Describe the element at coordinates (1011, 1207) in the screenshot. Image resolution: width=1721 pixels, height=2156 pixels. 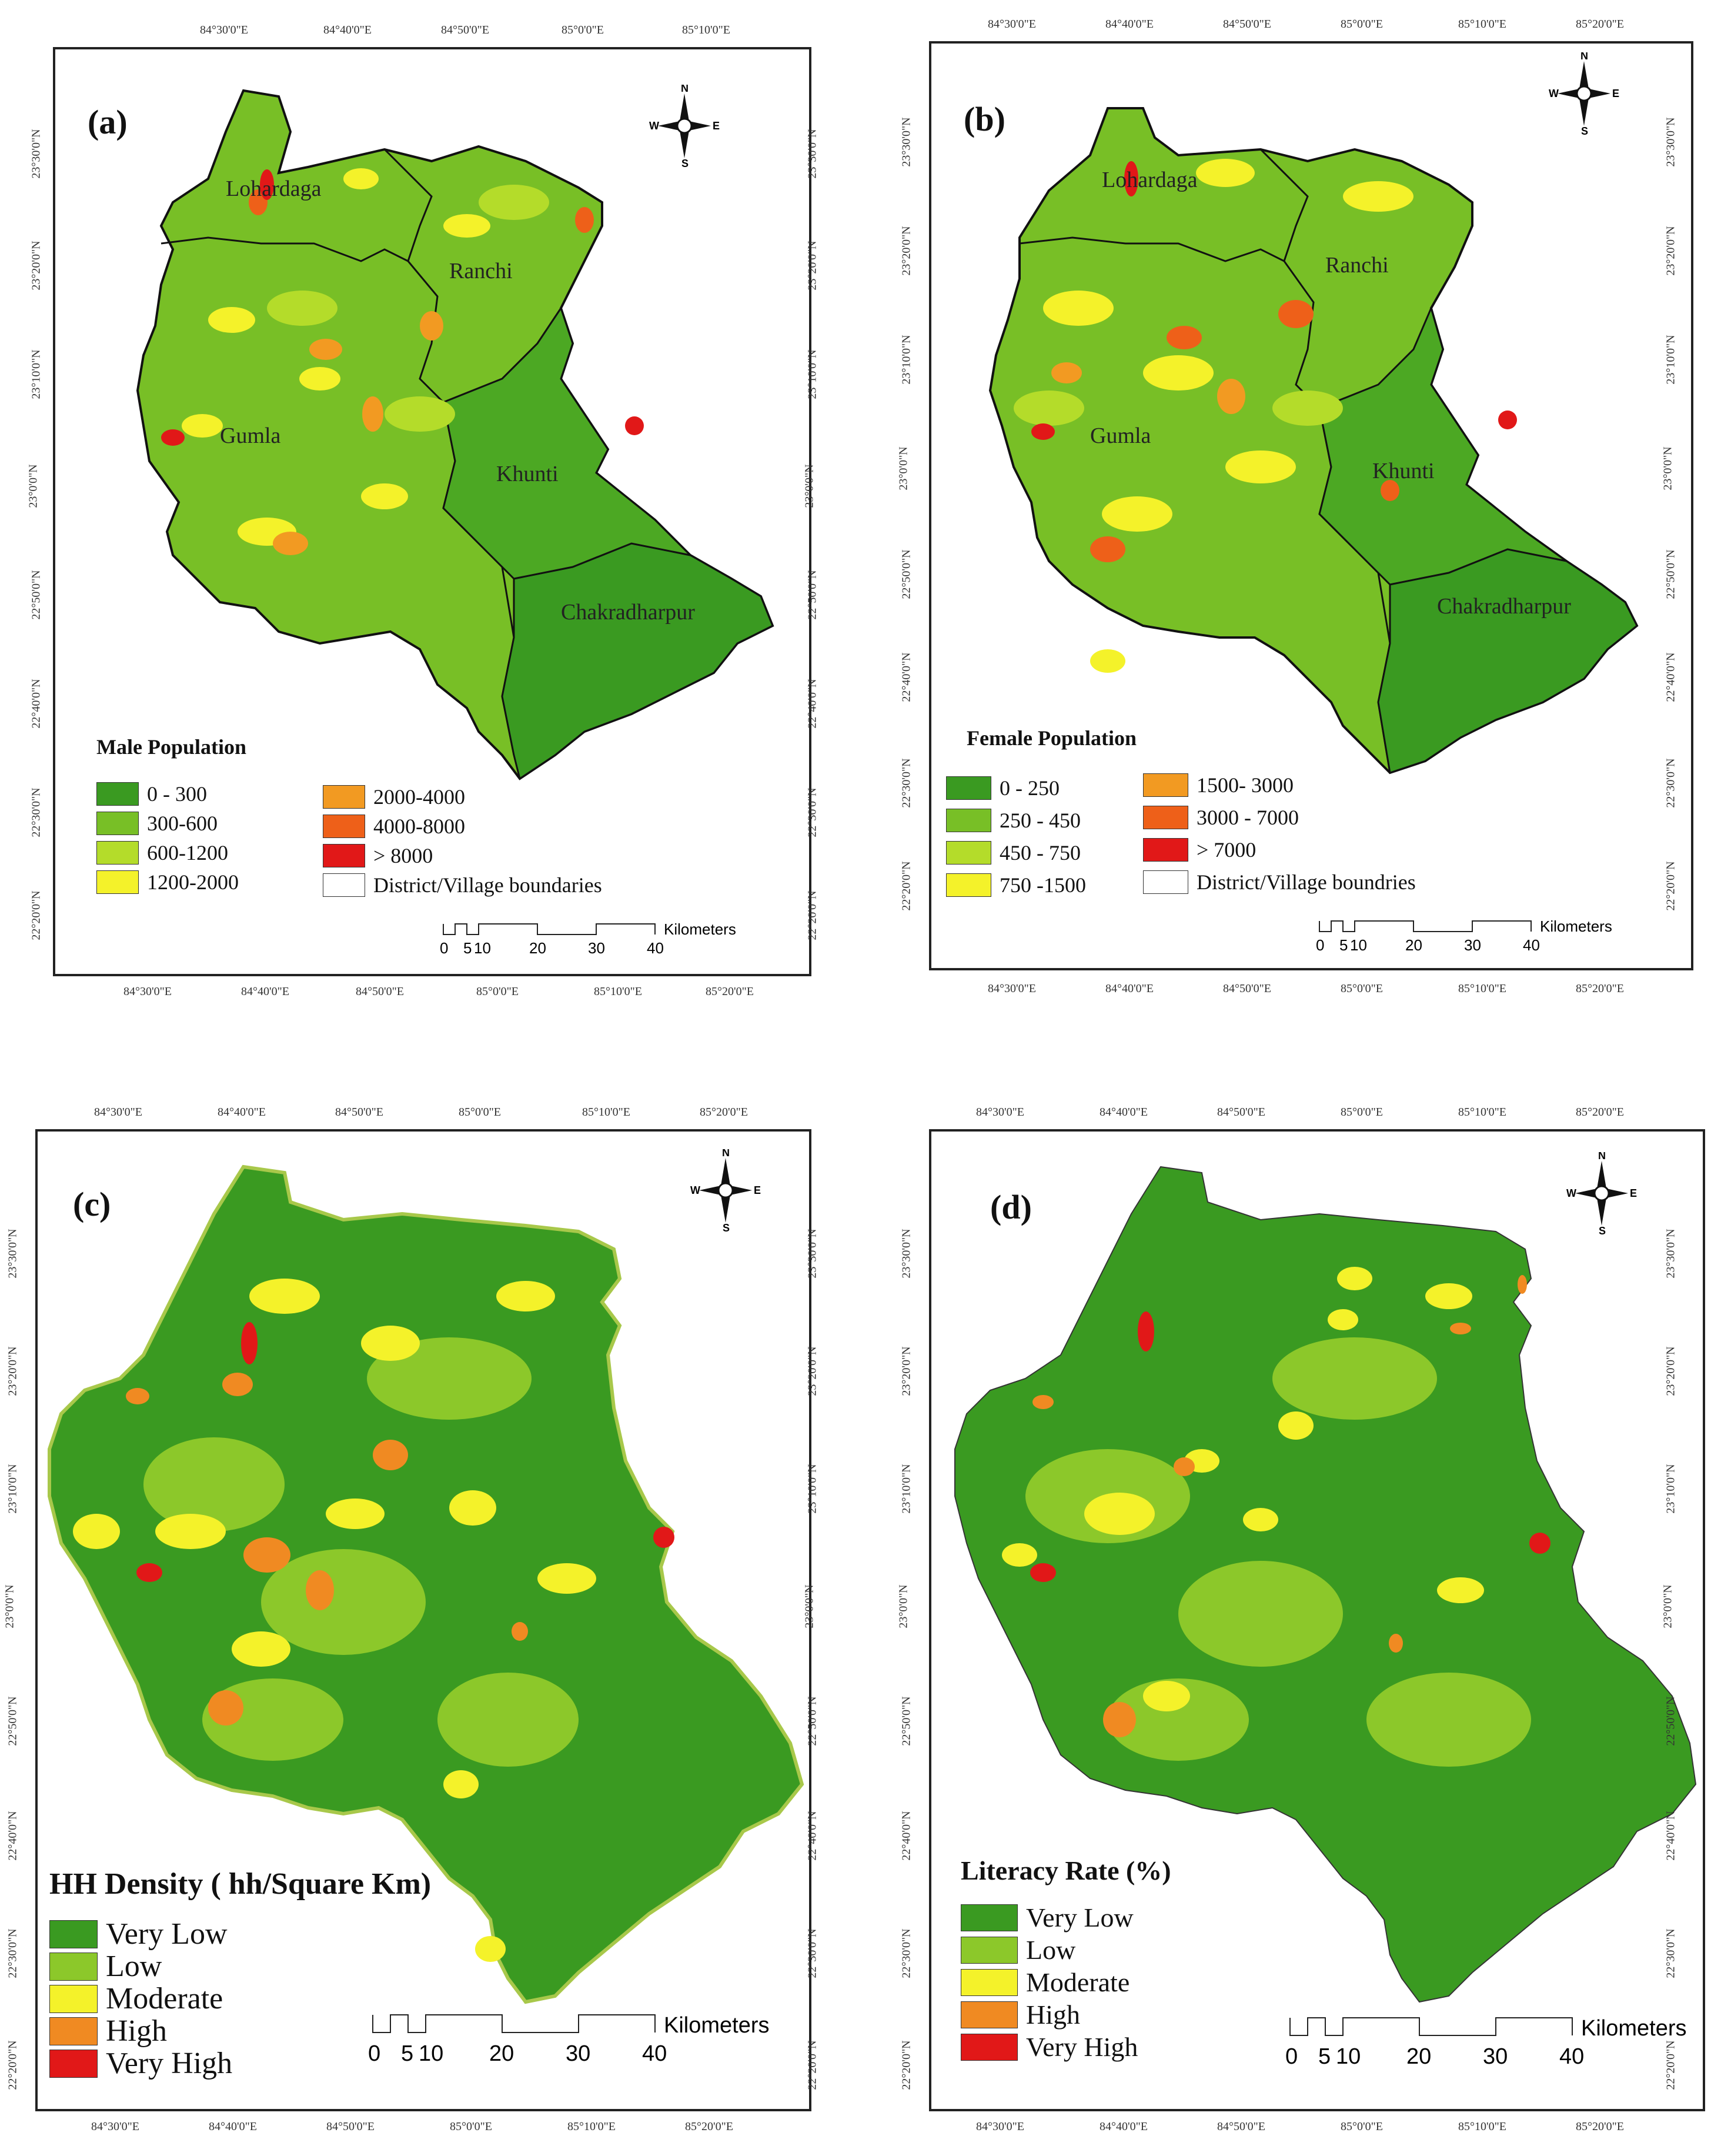
I see `panel-label: (d)` at that location.